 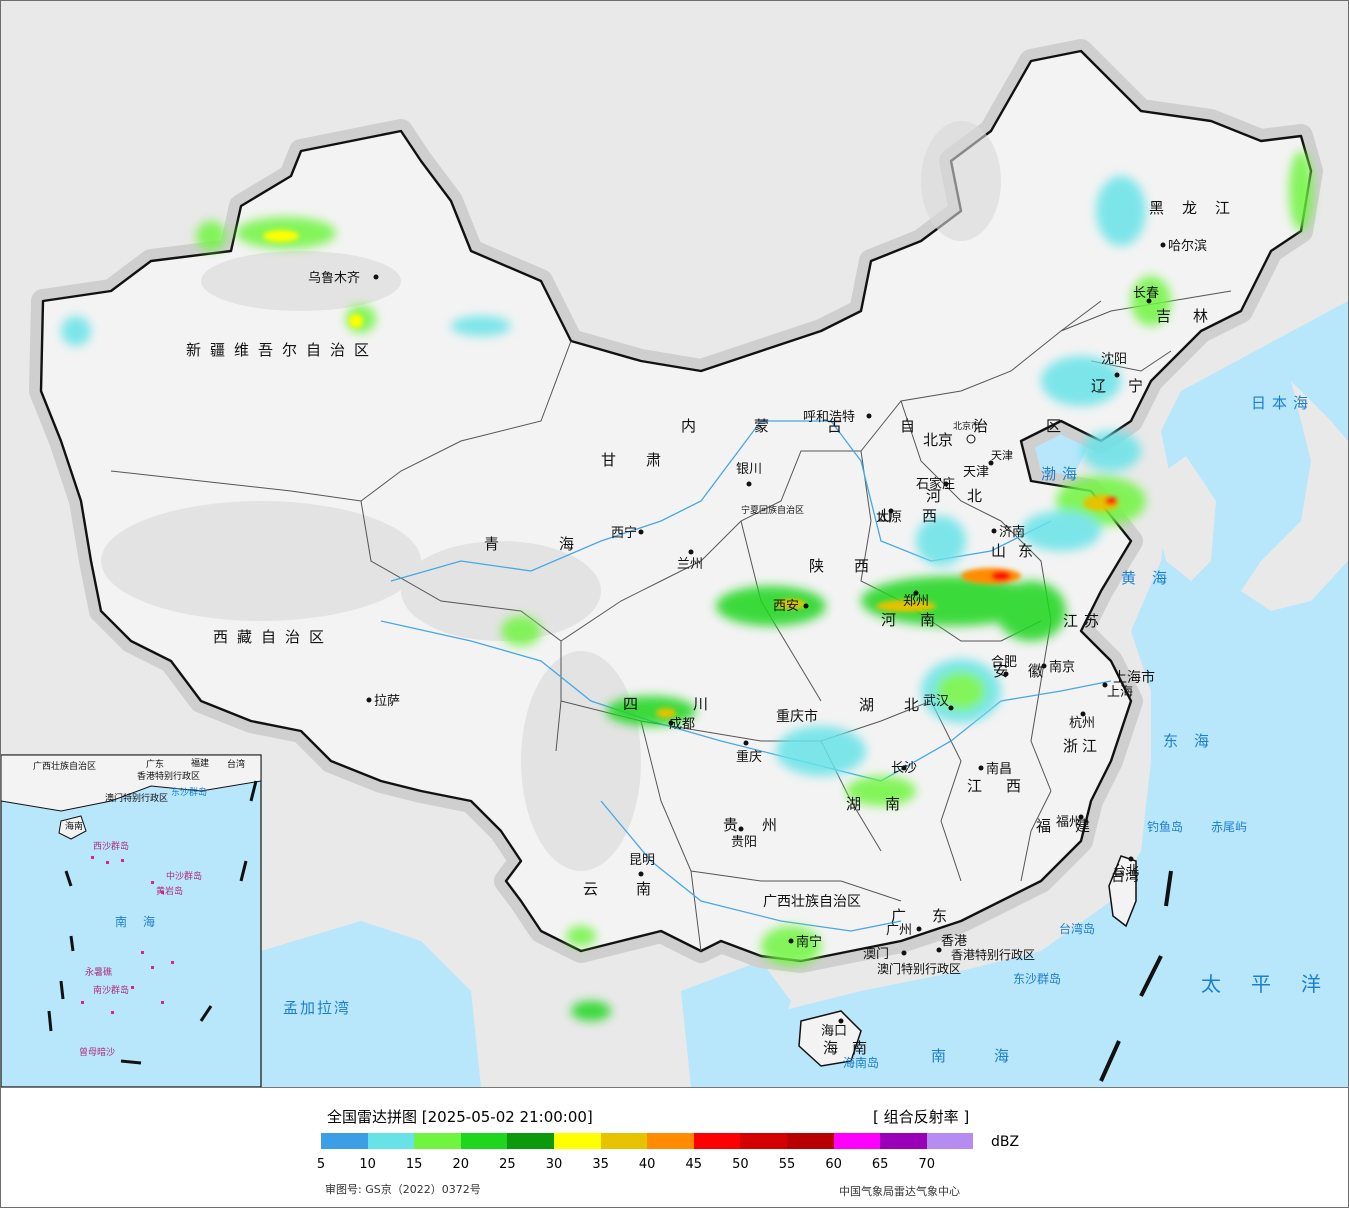 I want to click on inset-label: 南沙群岛, so click(x=111, y=990).